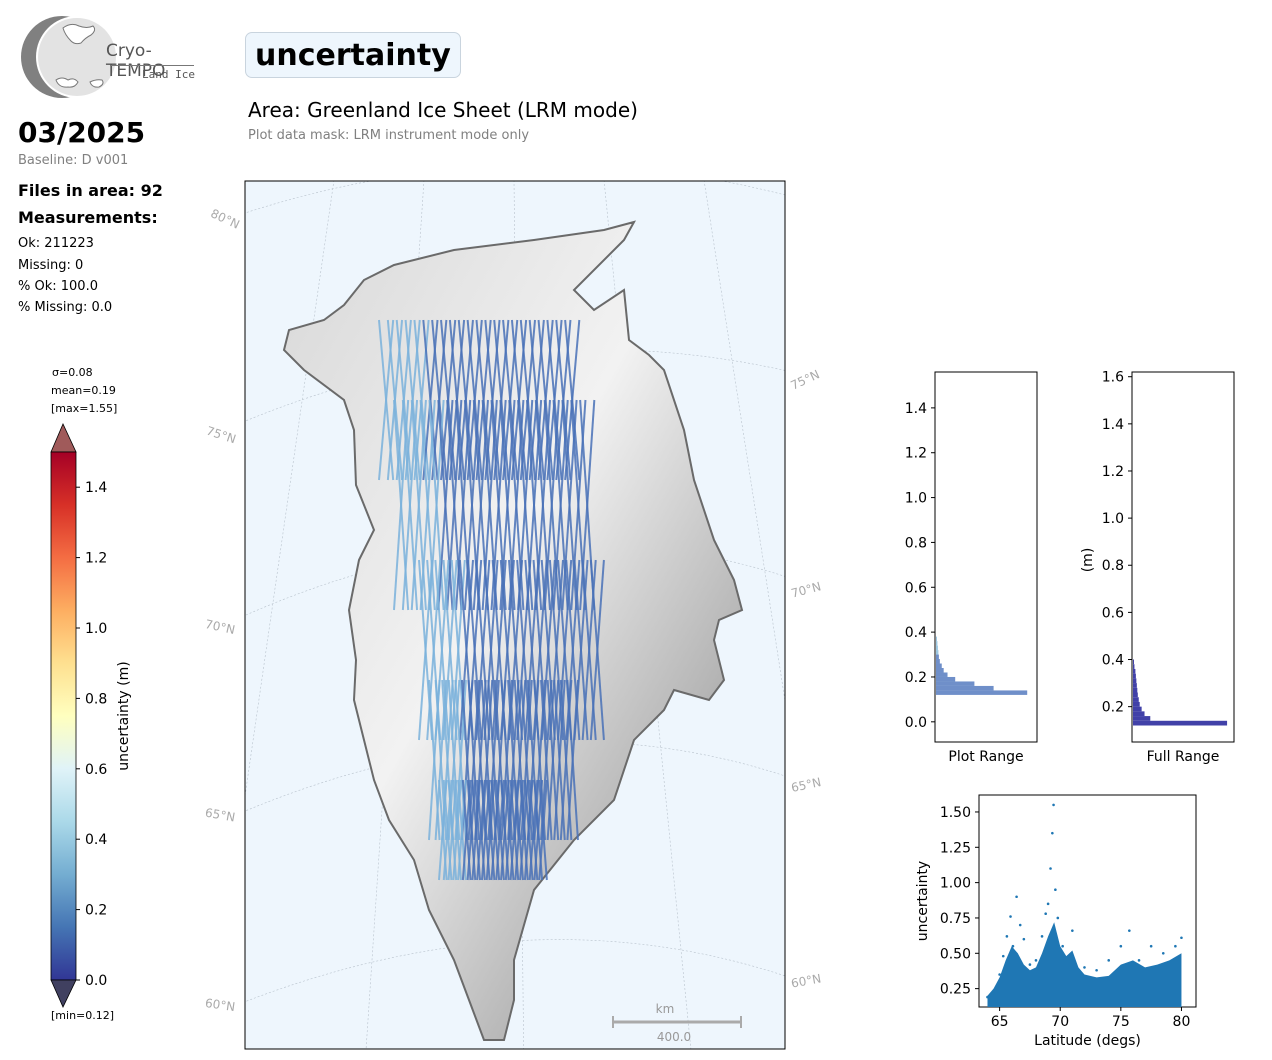 The width and height of the screenshot is (1272, 1060). I want to click on measurements-title: Measurements:, so click(88, 217).